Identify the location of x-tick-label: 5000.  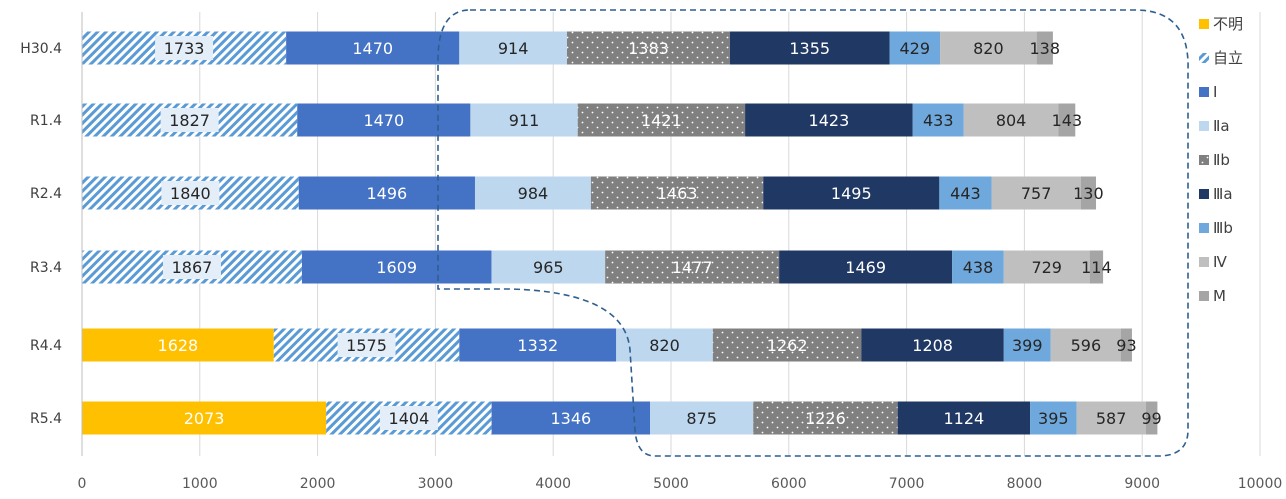
(671, 484).